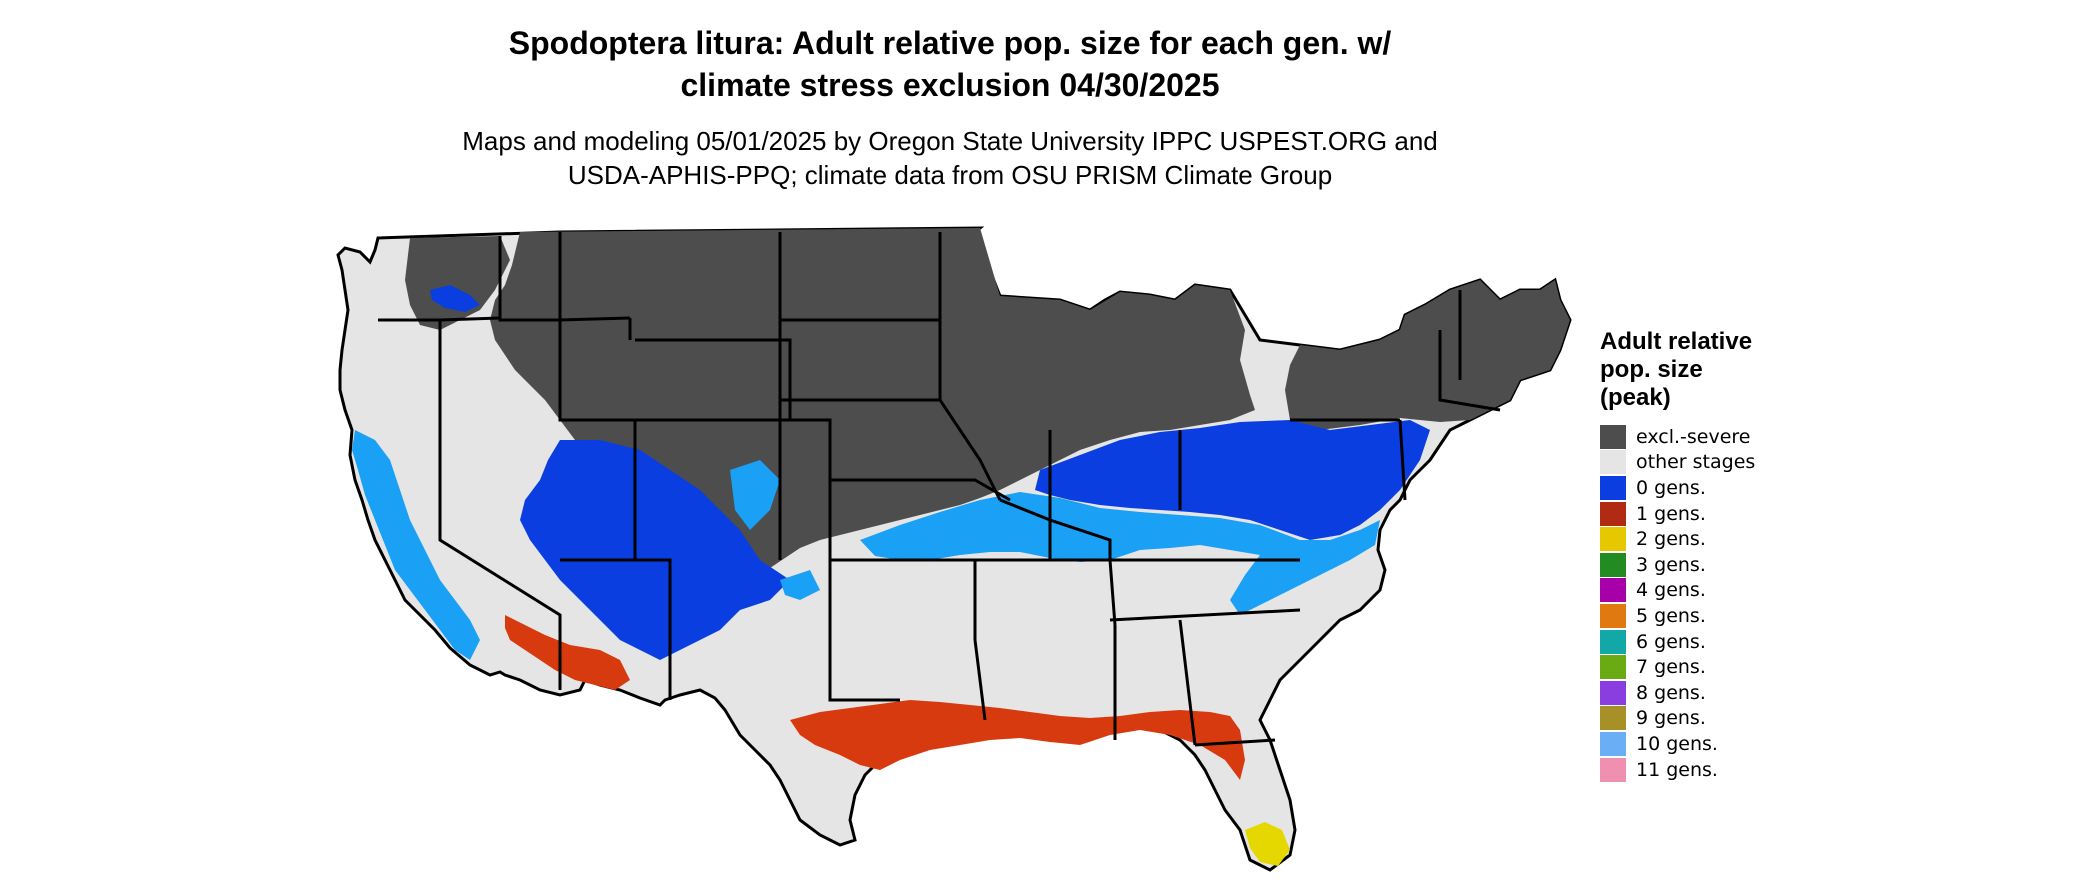 The width and height of the screenshot is (2100, 892). I want to click on legend-label: 7 gens., so click(1671, 667).